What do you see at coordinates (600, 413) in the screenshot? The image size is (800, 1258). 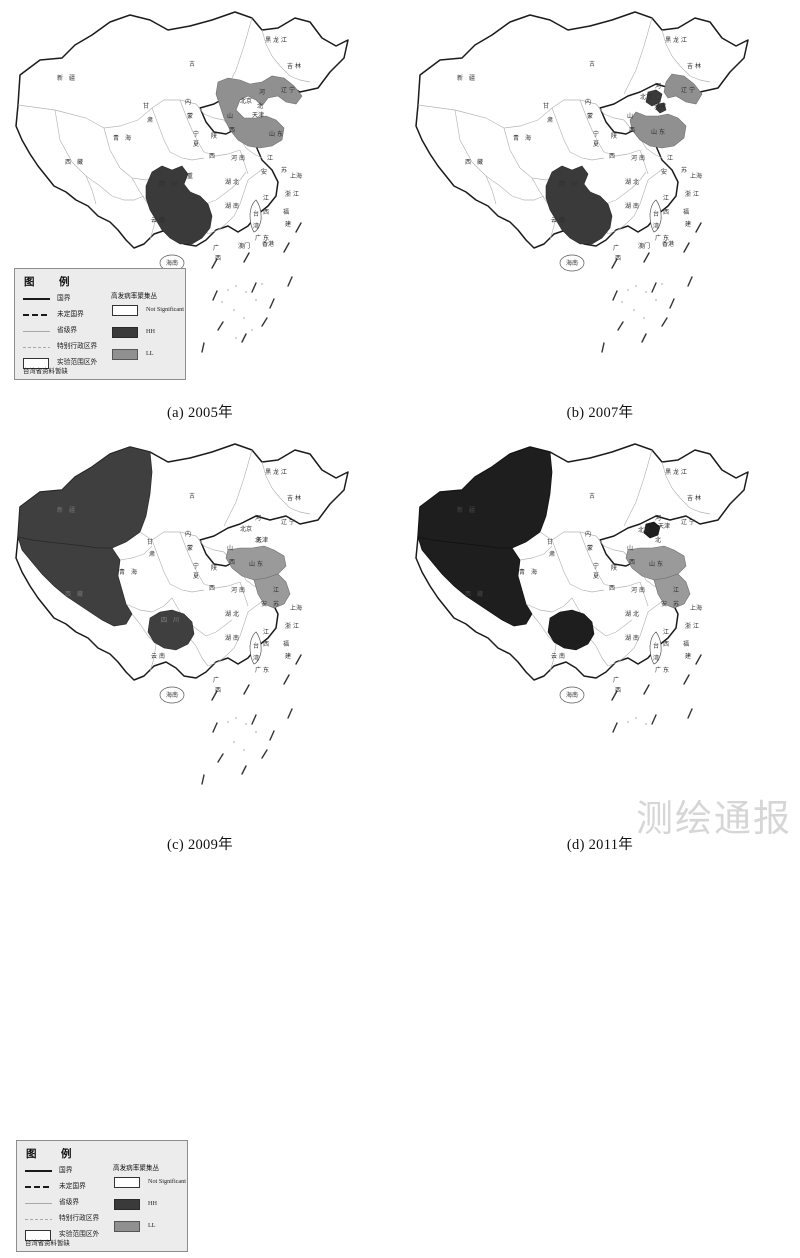 I see `caption-b: (b) 2007年` at bounding box center [600, 413].